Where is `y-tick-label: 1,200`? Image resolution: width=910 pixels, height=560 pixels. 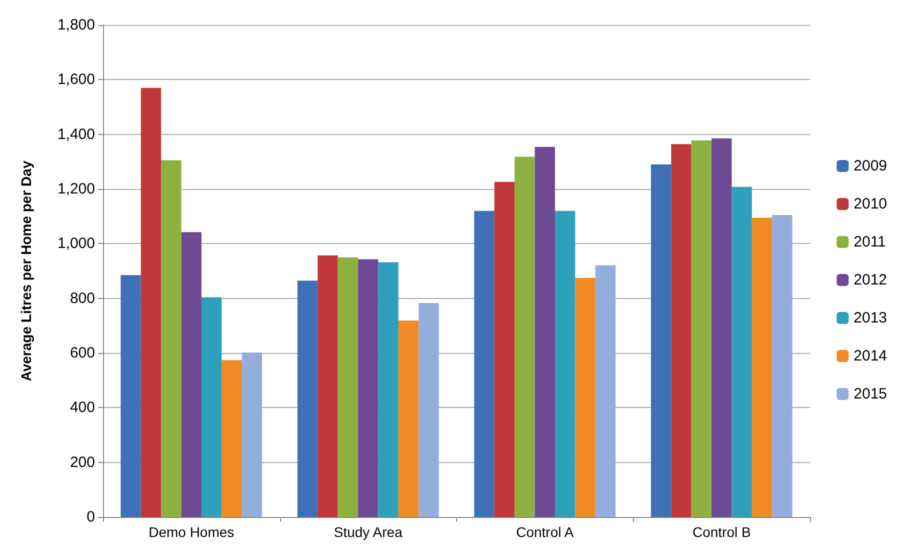 y-tick-label: 1,200 is located at coordinates (76, 189).